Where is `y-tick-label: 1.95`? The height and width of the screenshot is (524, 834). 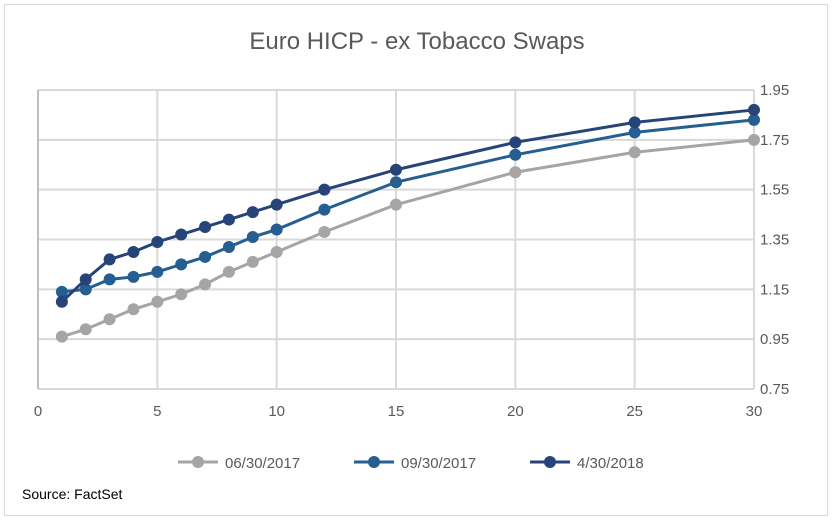
y-tick-label: 1.95 is located at coordinates (774, 90).